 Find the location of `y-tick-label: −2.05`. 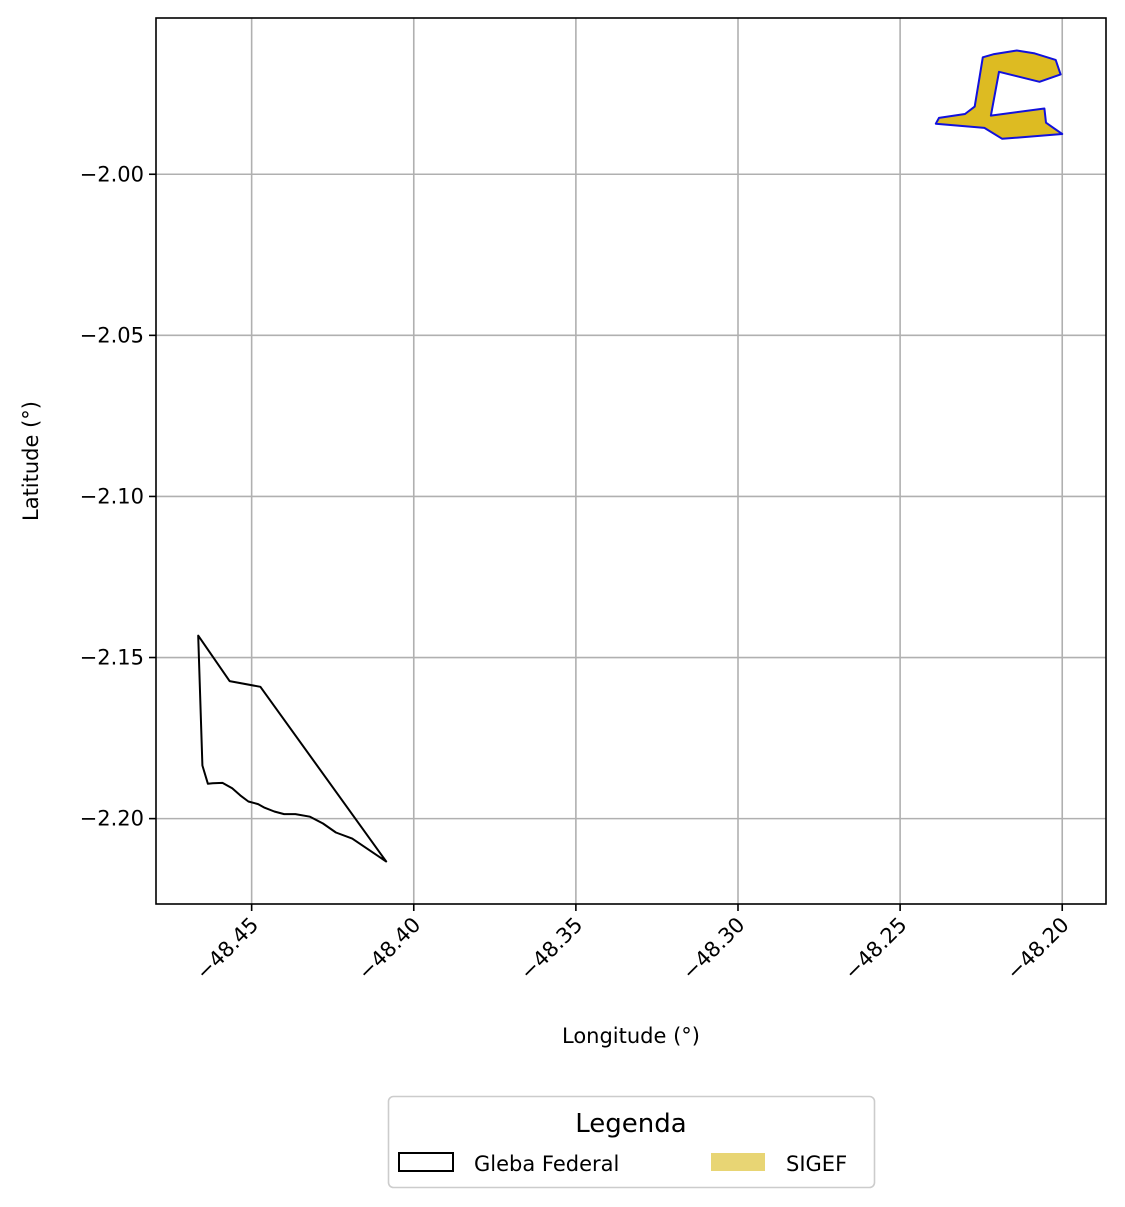

y-tick-label: −2.05 is located at coordinates (112, 335).